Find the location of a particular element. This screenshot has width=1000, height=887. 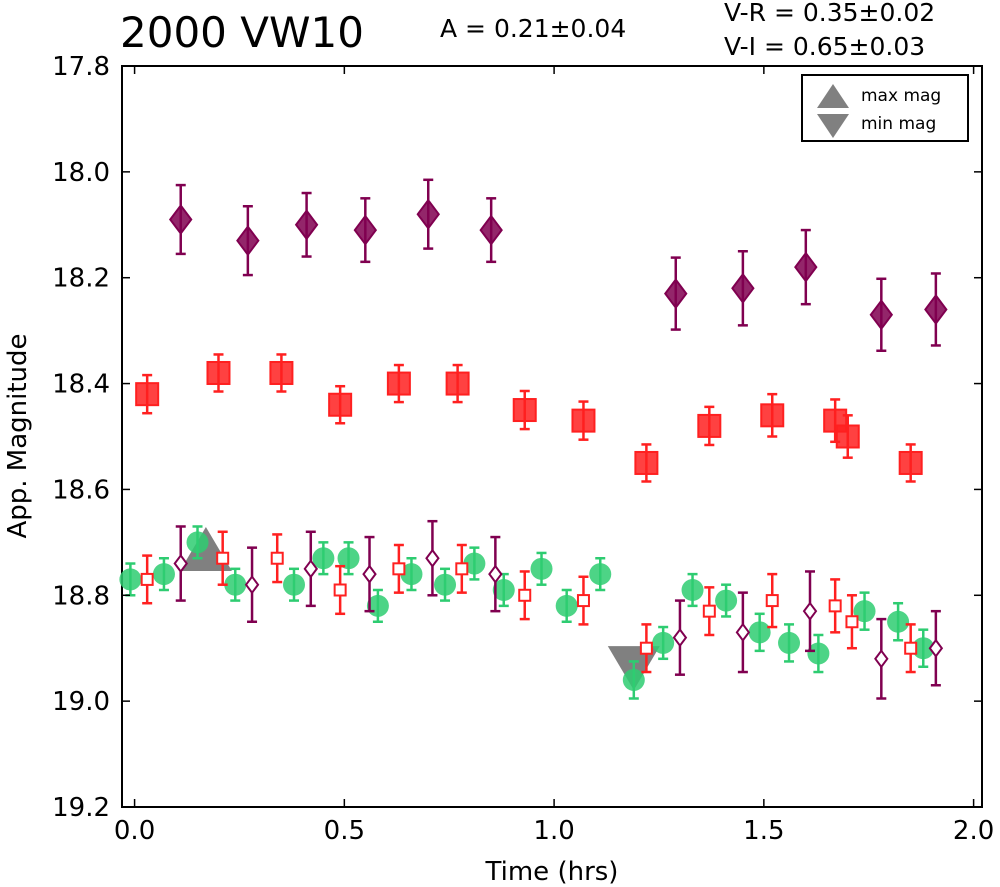

y-tick-label: 18.2 is located at coordinates (81, 279).